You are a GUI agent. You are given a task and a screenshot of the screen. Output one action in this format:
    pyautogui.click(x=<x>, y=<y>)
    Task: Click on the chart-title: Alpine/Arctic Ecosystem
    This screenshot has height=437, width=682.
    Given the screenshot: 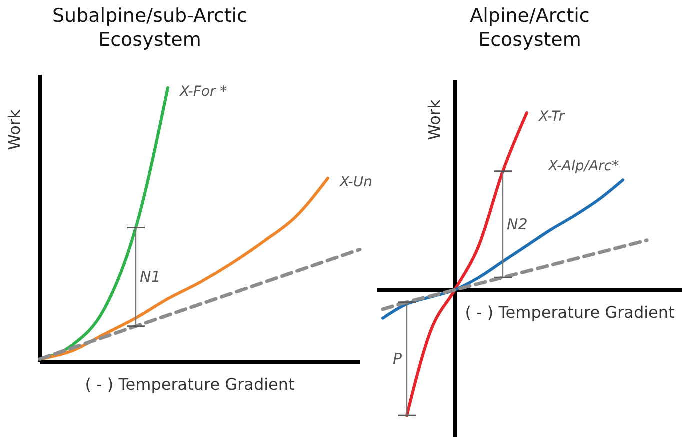 What is the action you would take?
    pyautogui.click(x=530, y=28)
    